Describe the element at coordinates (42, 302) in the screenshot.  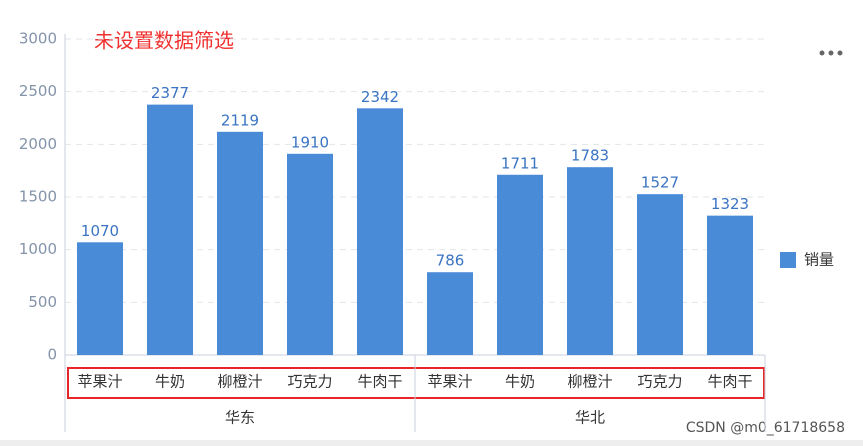
I see `y-tick-label: 500` at that location.